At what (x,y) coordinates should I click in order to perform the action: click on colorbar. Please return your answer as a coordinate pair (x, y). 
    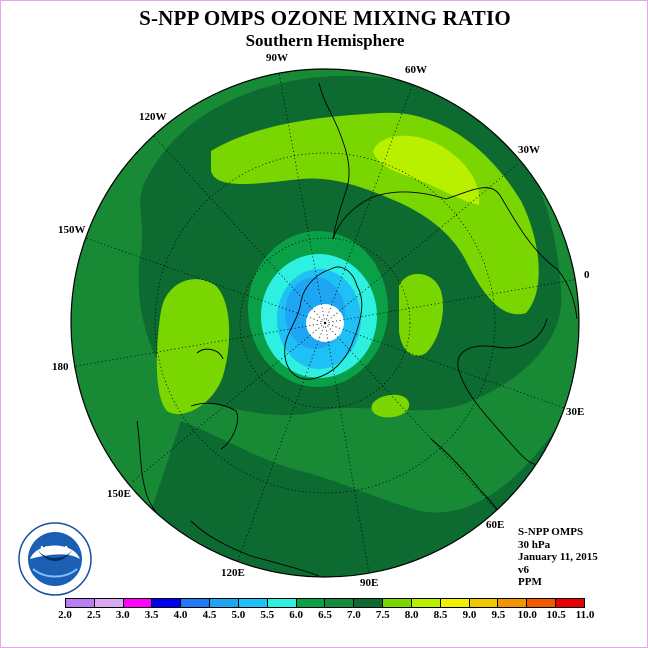
    Looking at the image, I should click on (325, 603).